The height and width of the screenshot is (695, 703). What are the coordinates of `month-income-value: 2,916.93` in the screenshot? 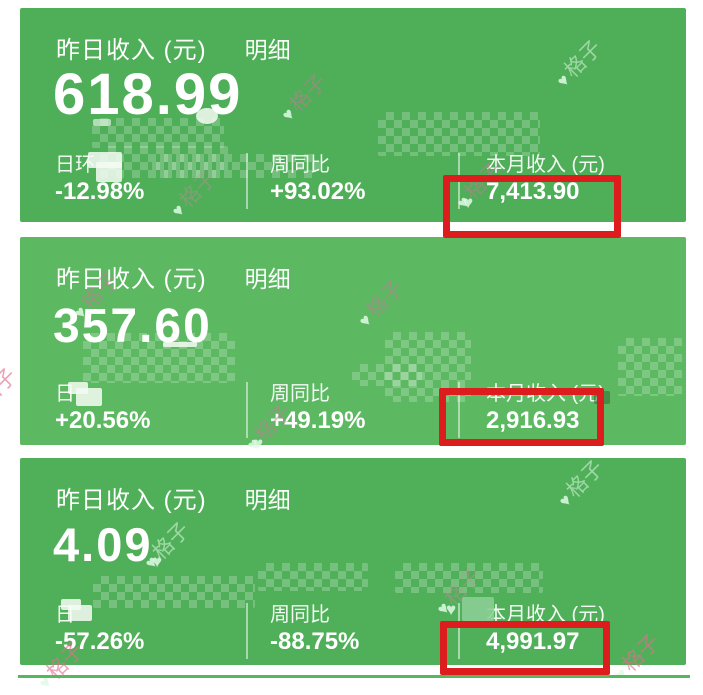 It's located at (533, 420).